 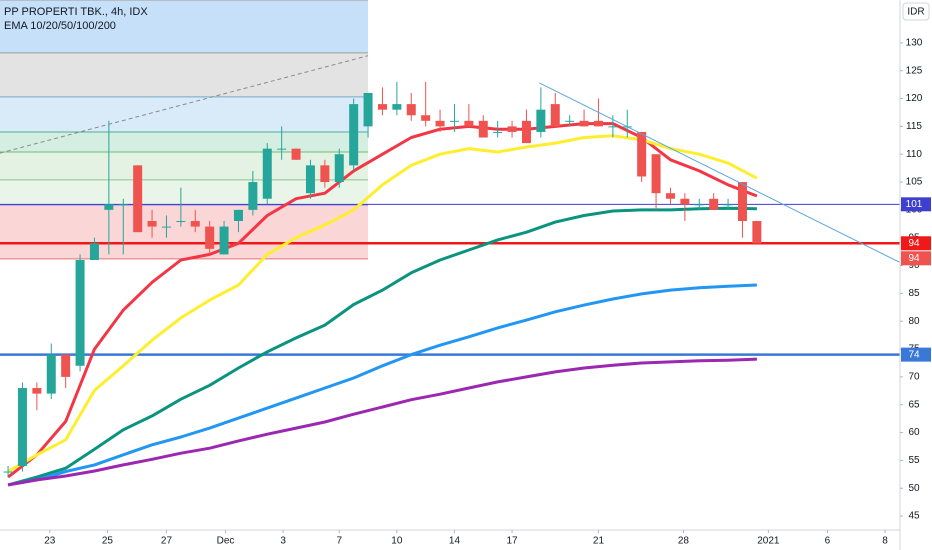 I want to click on y-tick-label: 60, so click(x=914, y=432).